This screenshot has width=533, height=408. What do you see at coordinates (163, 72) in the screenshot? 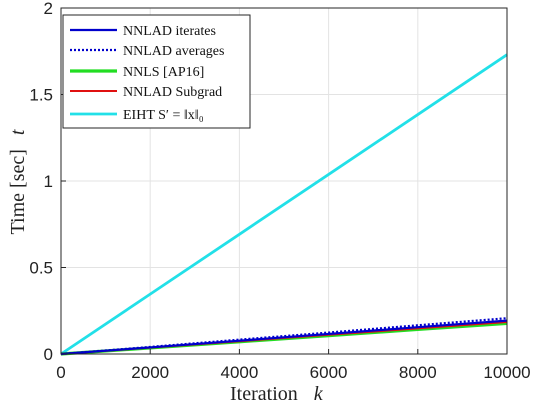
I see `legend-label: NNLS [AP16]` at bounding box center [163, 72].